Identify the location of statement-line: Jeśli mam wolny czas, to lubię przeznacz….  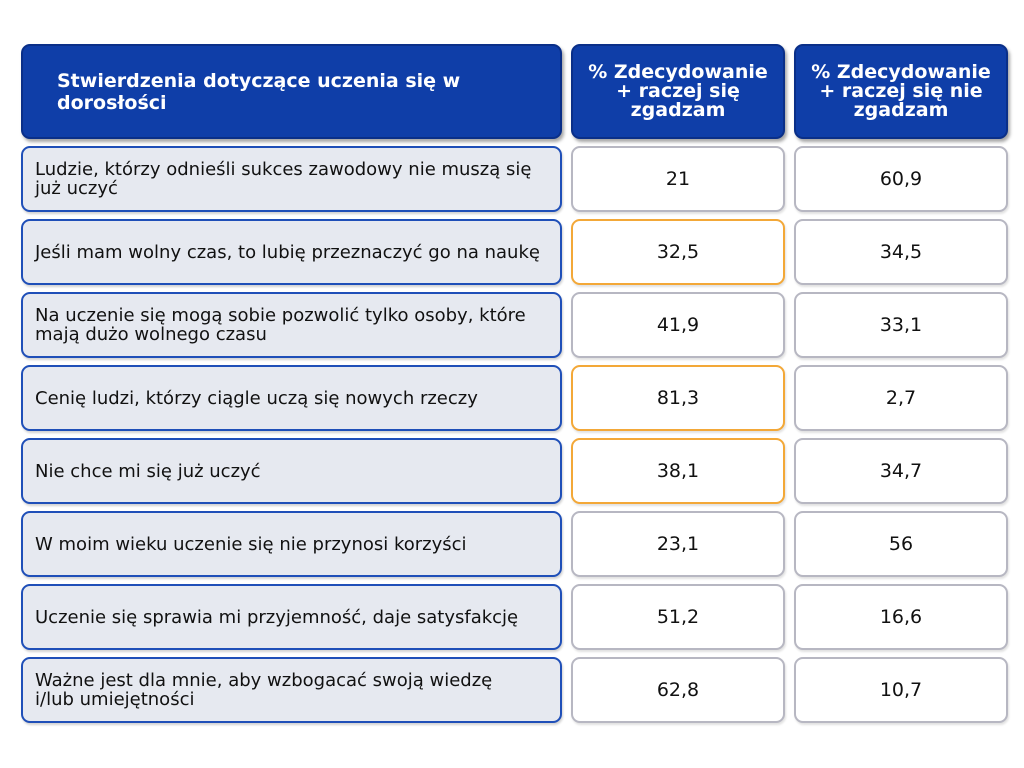
(287, 252).